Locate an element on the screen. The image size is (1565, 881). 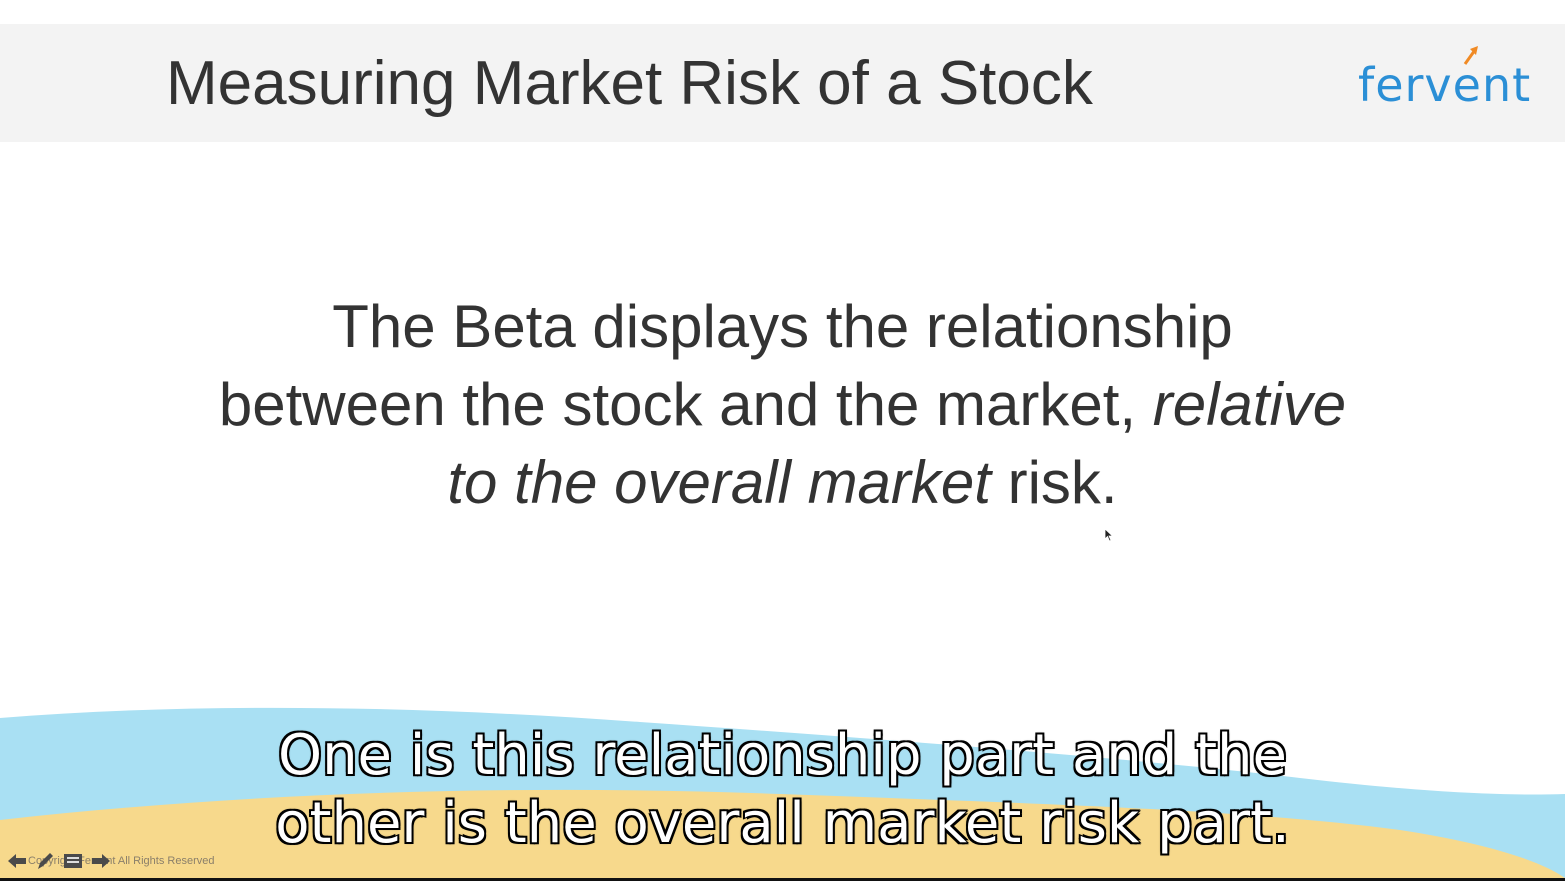
body-line-2-italic: relative is located at coordinates (1249, 404).